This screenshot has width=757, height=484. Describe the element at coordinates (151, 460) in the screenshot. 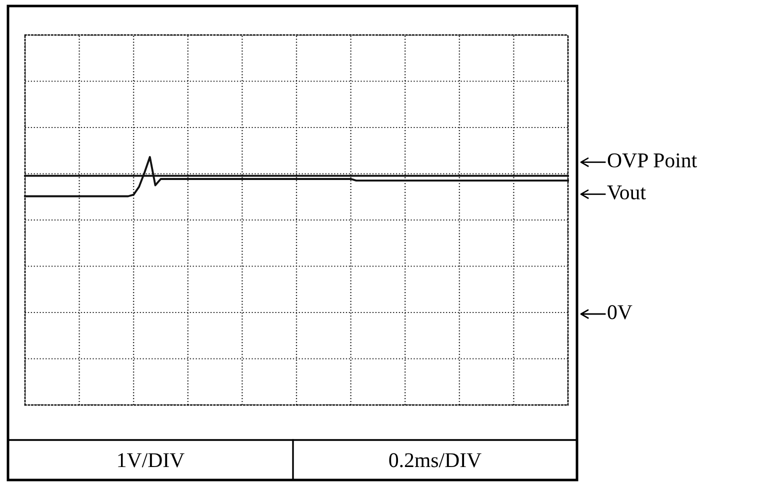

I see `text: 1V/DIV` at that location.